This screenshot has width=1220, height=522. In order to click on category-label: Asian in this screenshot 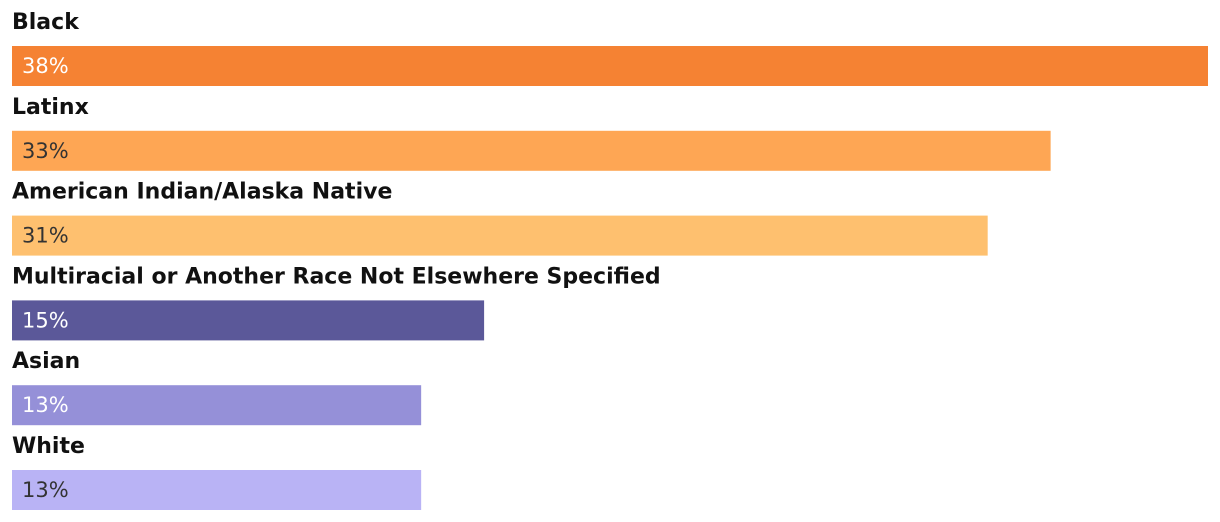, I will do `click(46, 361)`.